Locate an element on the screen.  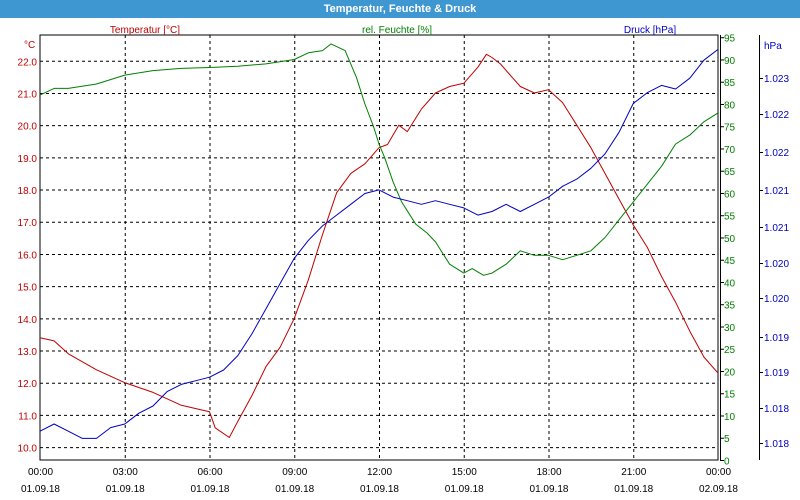
temperature-tick-label: 21.0 is located at coordinates (28, 94).